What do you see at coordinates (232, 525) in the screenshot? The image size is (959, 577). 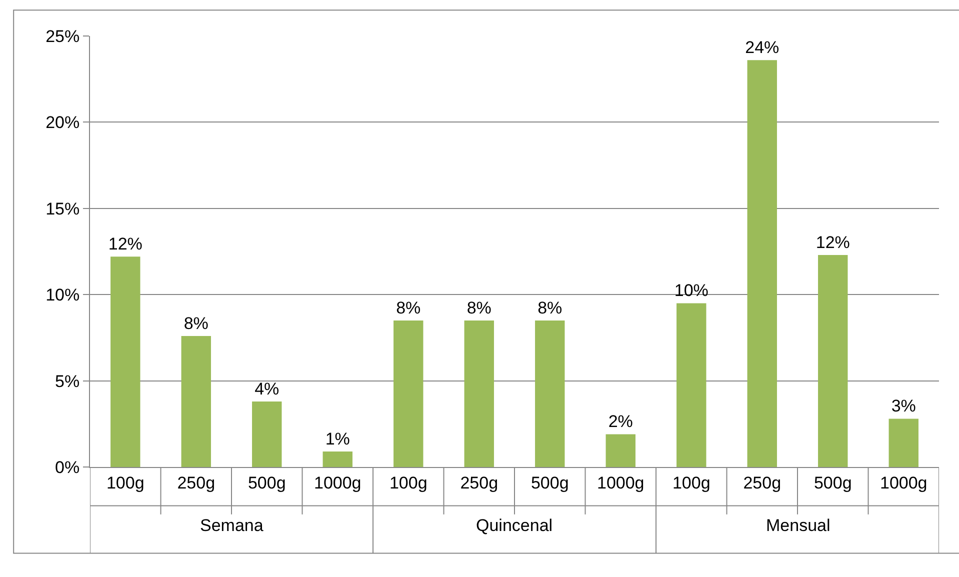 I see `text: Semana` at bounding box center [232, 525].